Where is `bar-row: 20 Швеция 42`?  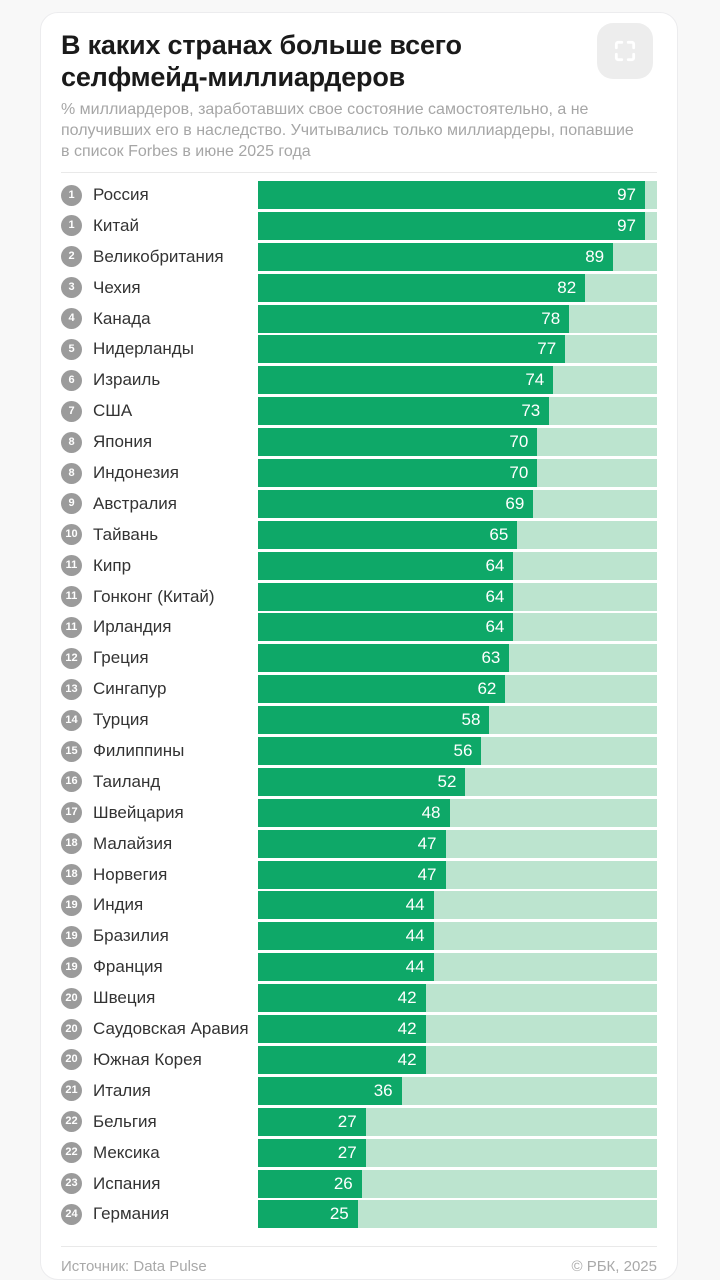 bar-row: 20 Швеция 42 is located at coordinates (359, 998).